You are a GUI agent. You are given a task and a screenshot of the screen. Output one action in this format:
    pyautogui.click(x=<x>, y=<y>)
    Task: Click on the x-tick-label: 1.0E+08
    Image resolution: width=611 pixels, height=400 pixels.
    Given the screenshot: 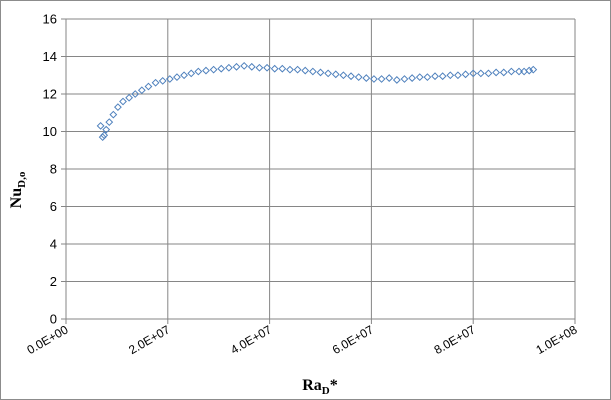 What is the action you would take?
    pyautogui.click(x=556, y=339)
    